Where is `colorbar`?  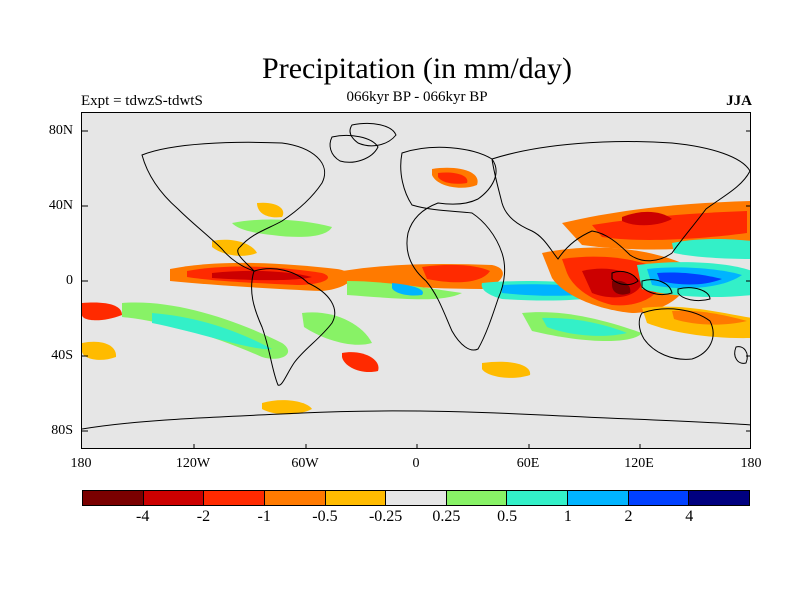
colorbar is located at coordinates (416, 498).